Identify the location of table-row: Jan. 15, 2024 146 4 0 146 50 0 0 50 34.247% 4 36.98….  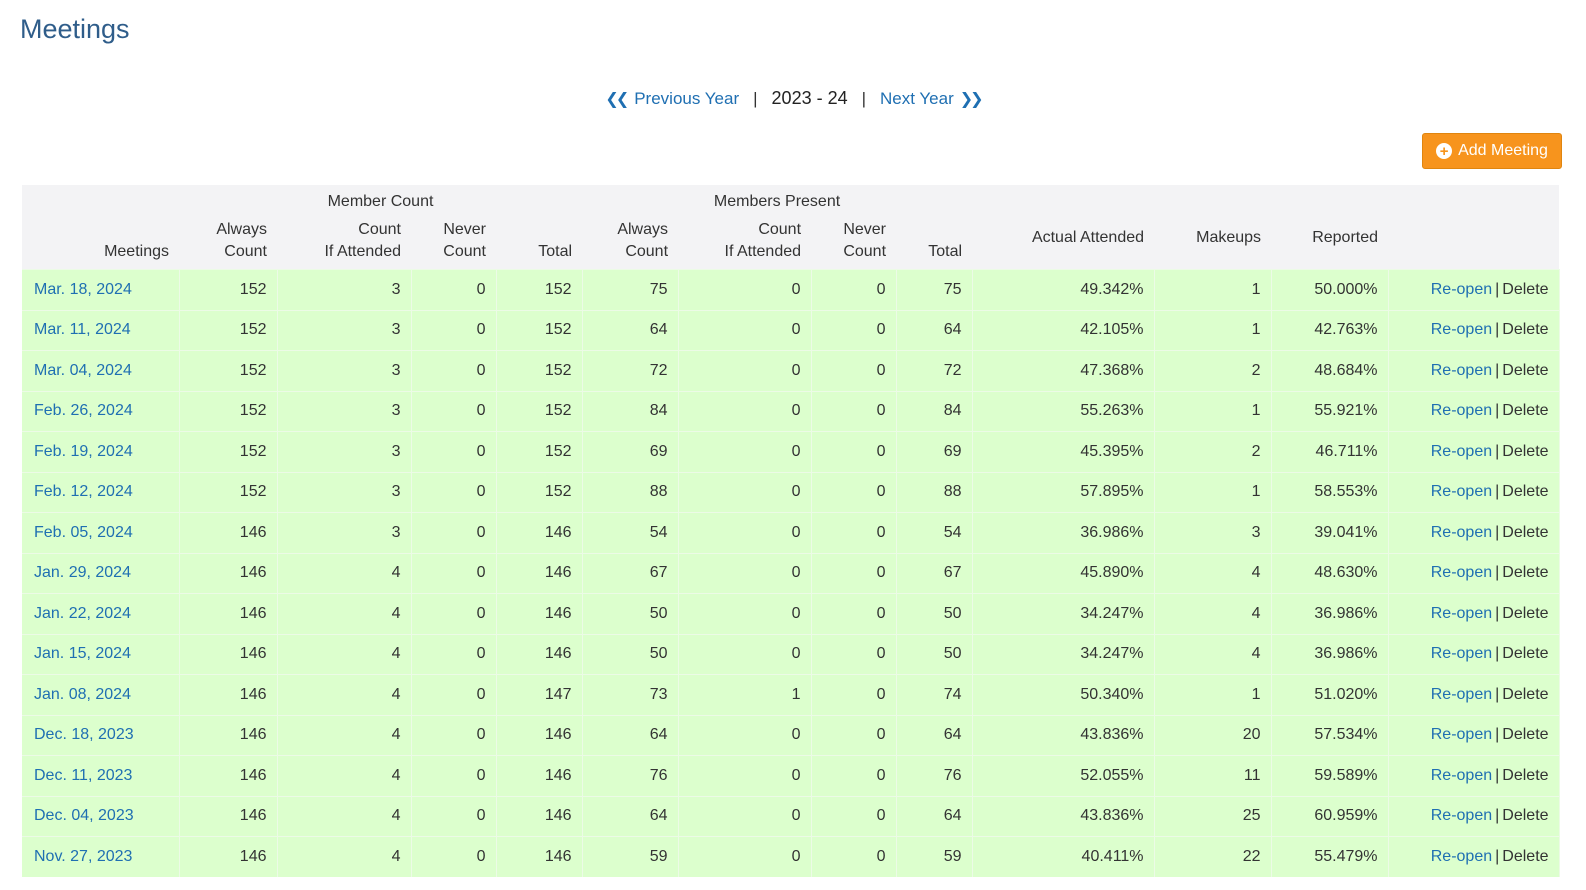
(791, 654).